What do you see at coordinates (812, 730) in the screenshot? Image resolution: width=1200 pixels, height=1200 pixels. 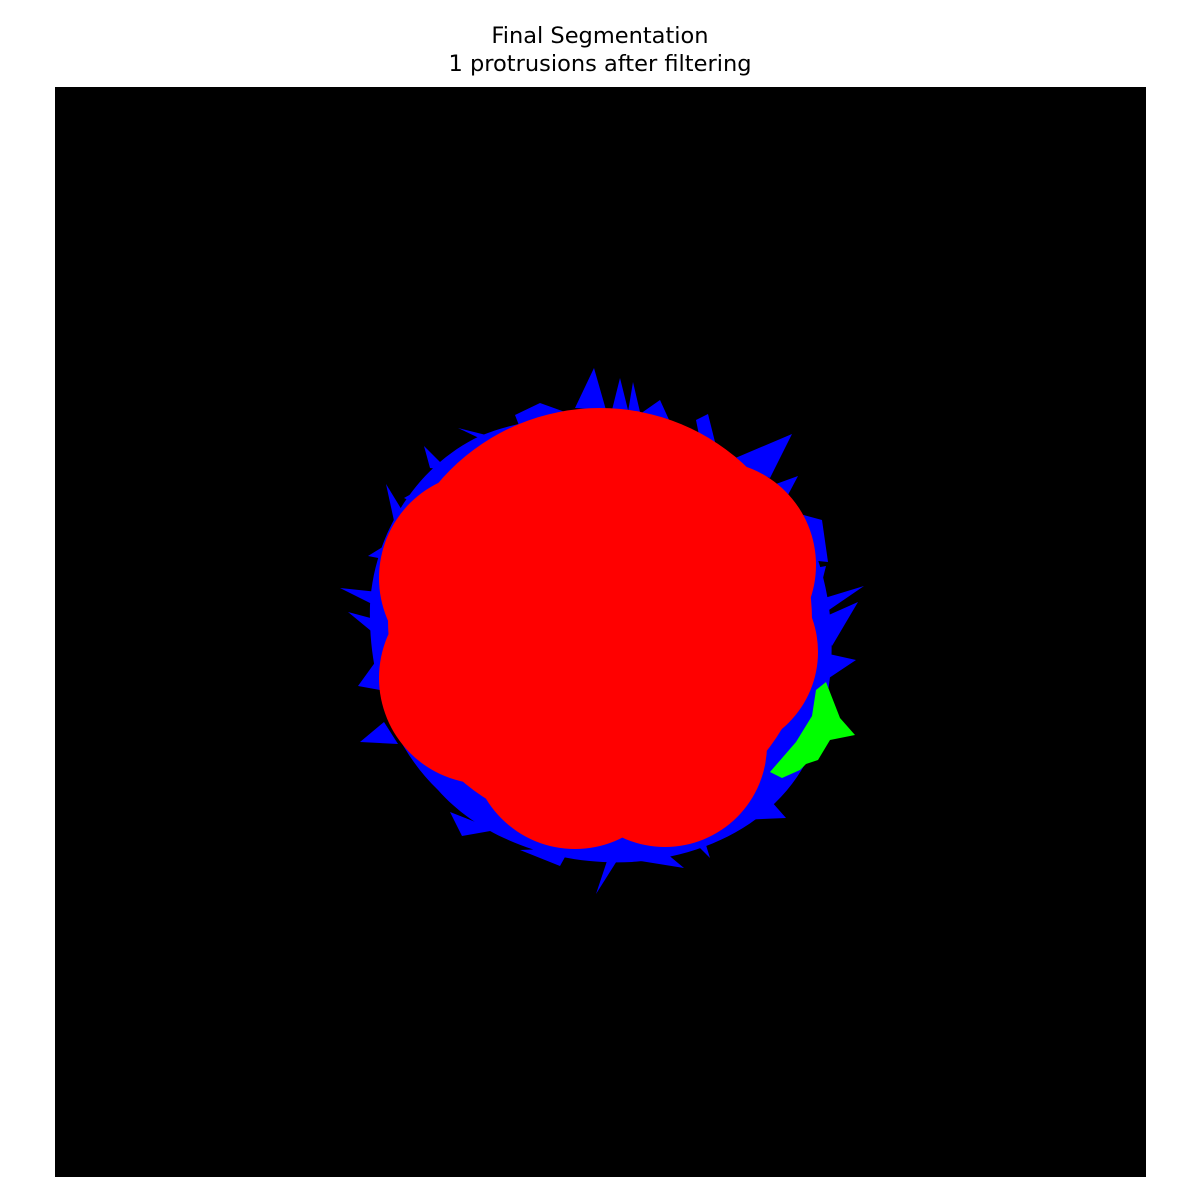 I see `kept-protrusion` at bounding box center [812, 730].